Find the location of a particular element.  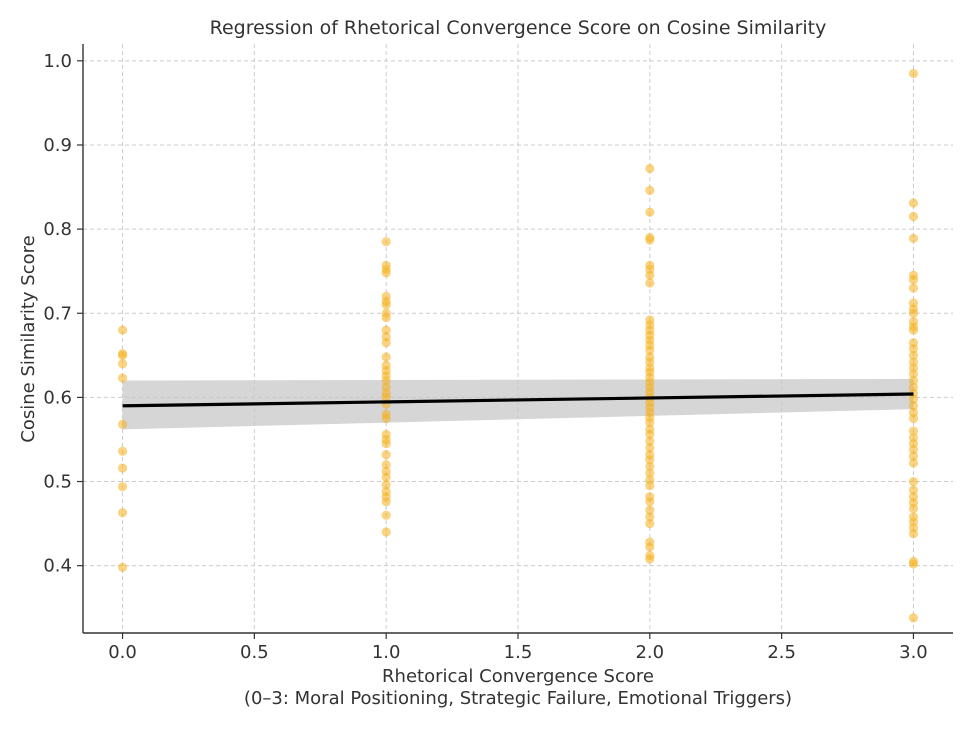

y-tick-label-2: 0.6 is located at coordinates (57, 397).